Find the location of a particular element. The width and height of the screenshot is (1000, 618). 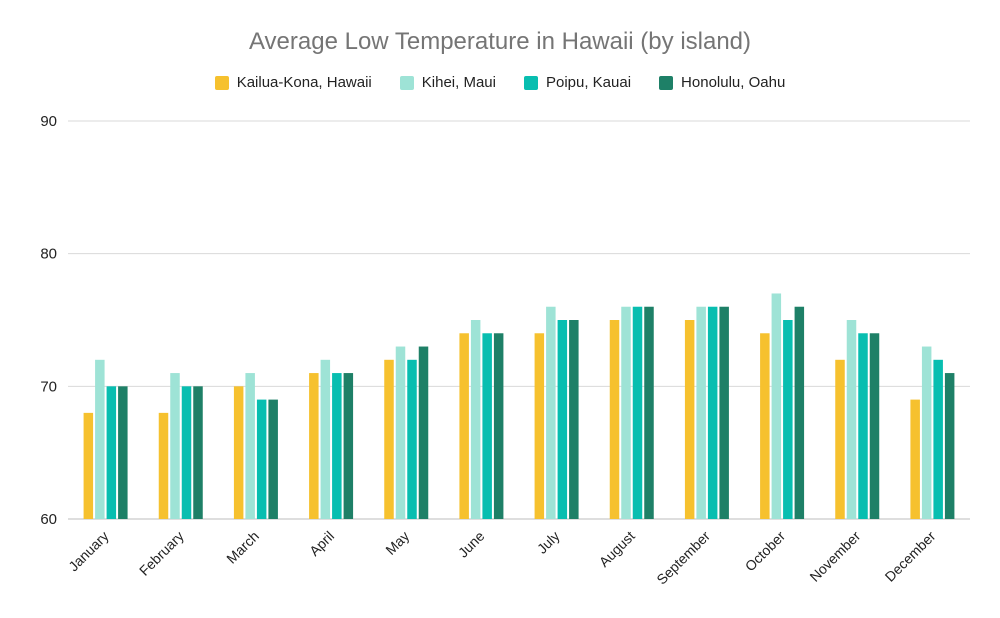

legend-label-kailua-kona: Kailua-Kona, Hawaii is located at coordinates (304, 82).